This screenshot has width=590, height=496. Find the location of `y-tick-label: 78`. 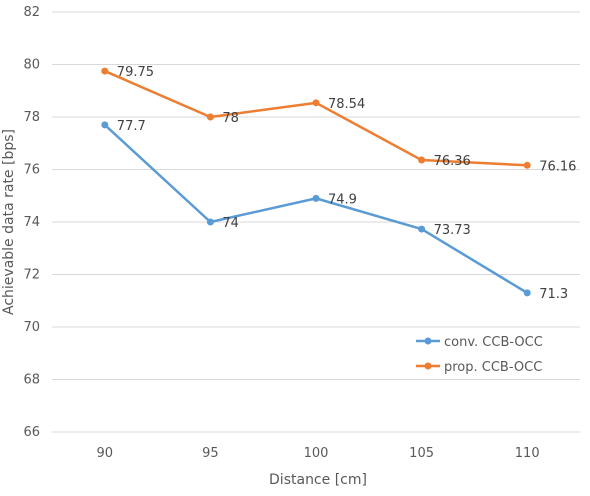

y-tick-label: 78 is located at coordinates (31, 117).